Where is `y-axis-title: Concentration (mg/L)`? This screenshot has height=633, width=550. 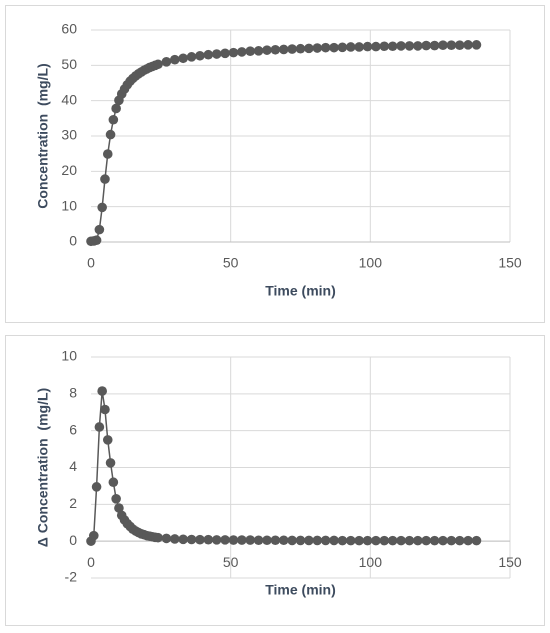
y-axis-title: Concentration (mg/L) is located at coordinates (43, 135).